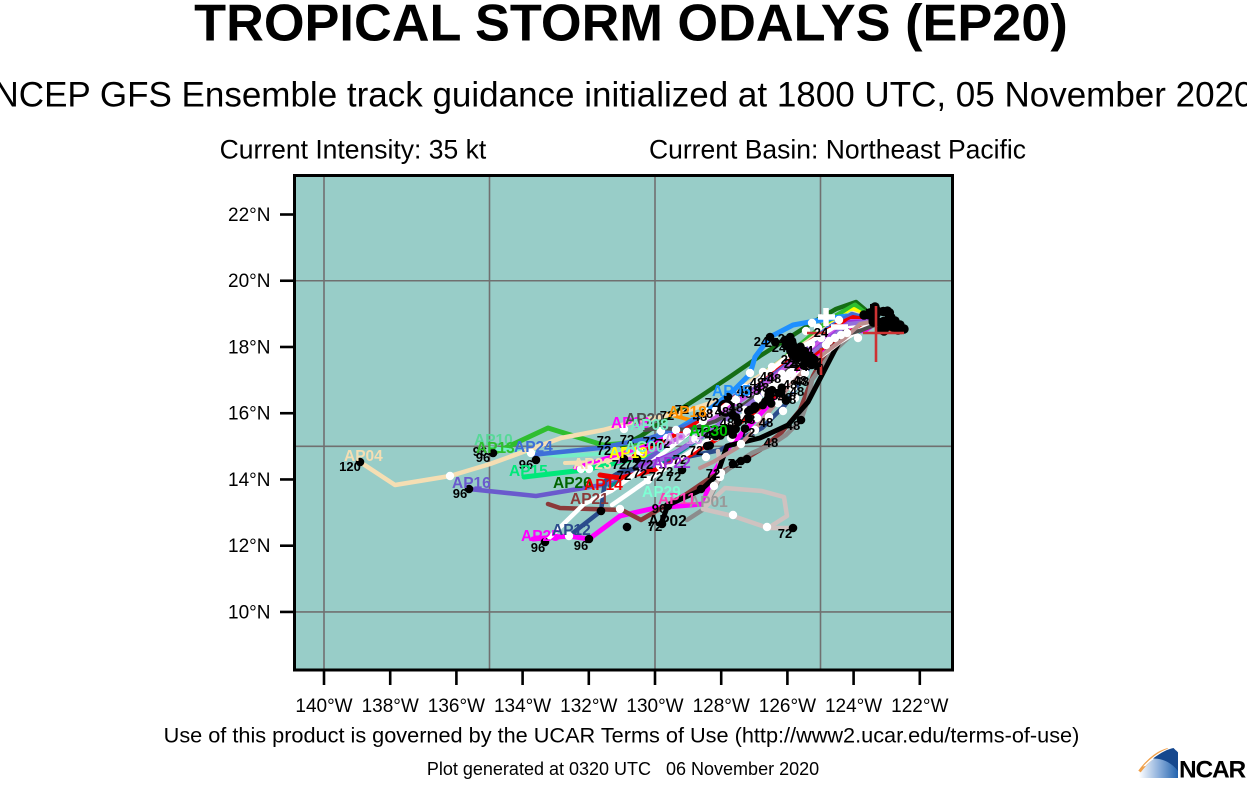  I want to click on svg-text: 132°W, so click(588, 706).